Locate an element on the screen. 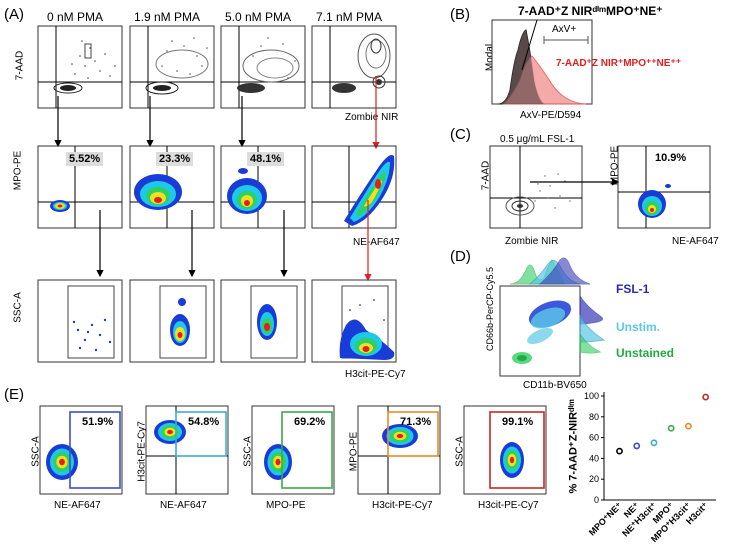  panel-e-label: (E) is located at coordinates (14, 394).